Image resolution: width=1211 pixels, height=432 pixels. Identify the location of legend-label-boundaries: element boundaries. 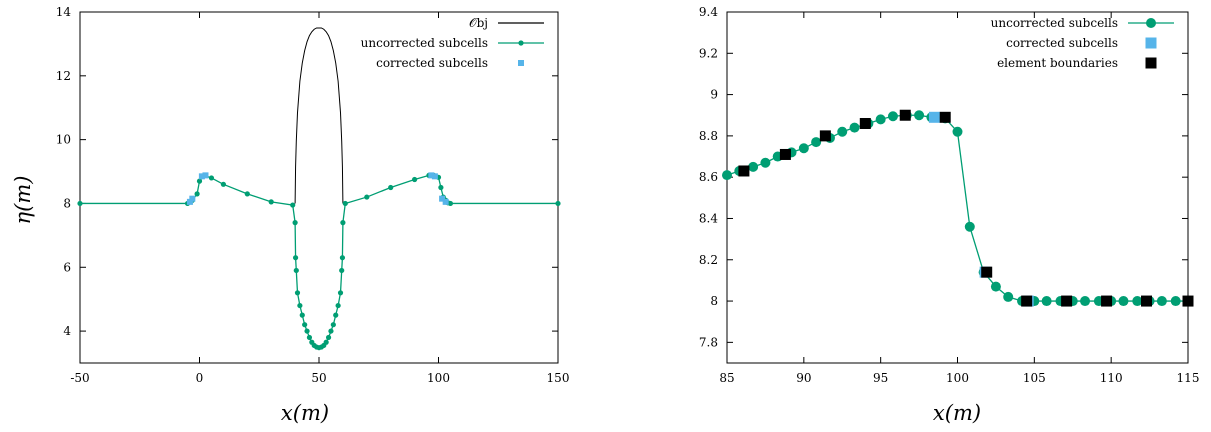
(1057, 63).